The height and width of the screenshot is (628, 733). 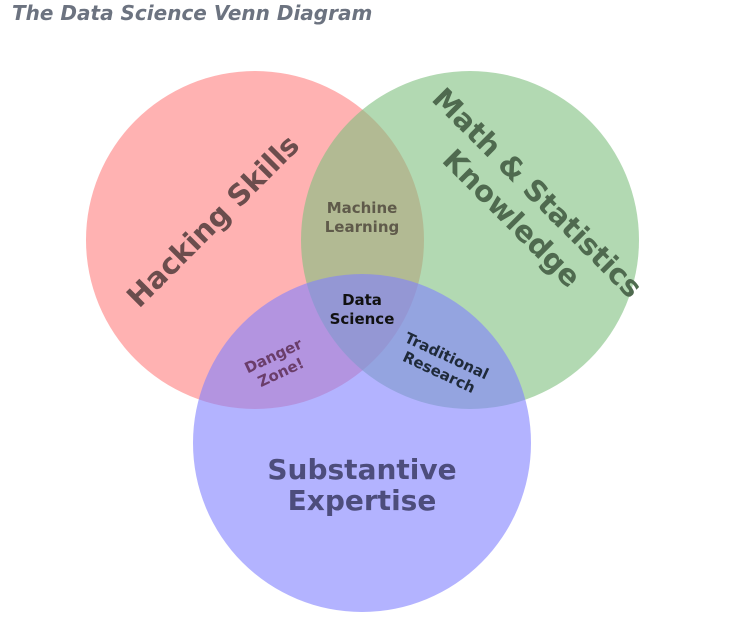 I want to click on data-science-label-line1: Data, so click(x=362, y=300).